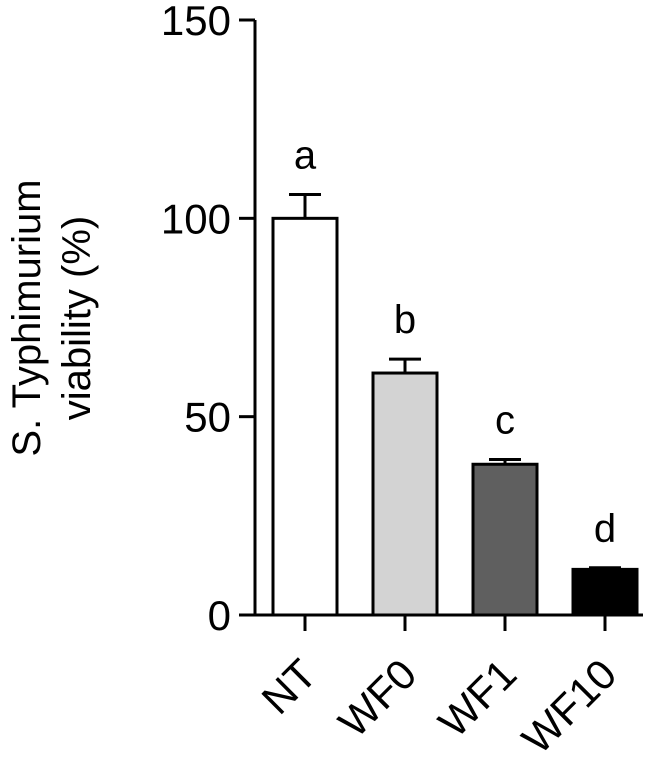 This screenshot has width=656, height=784. Describe the element at coordinates (305, 156) in the screenshot. I see `significance-label-NT: a` at that location.